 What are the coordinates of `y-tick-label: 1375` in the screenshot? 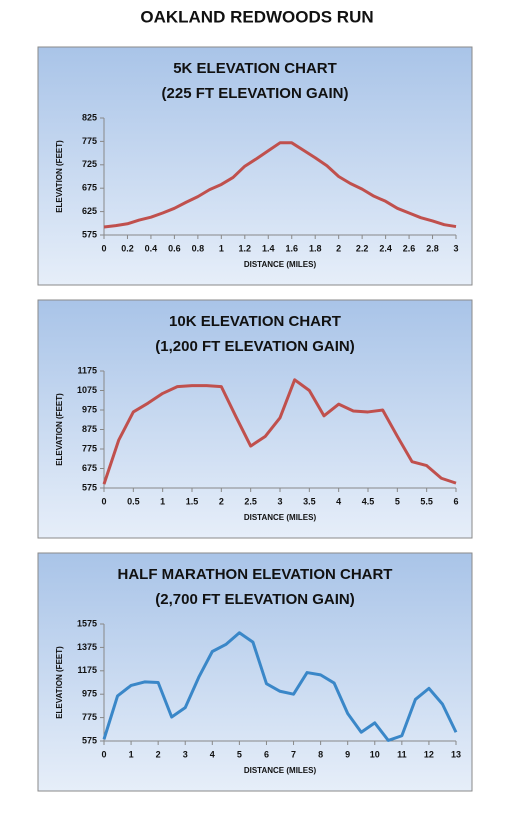 It's located at (87, 647).